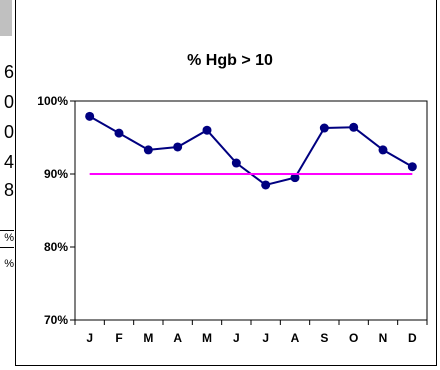  Describe the element at coordinates (8, 72) in the screenshot. I see `spreadsheet-cell-value: 6` at that location.